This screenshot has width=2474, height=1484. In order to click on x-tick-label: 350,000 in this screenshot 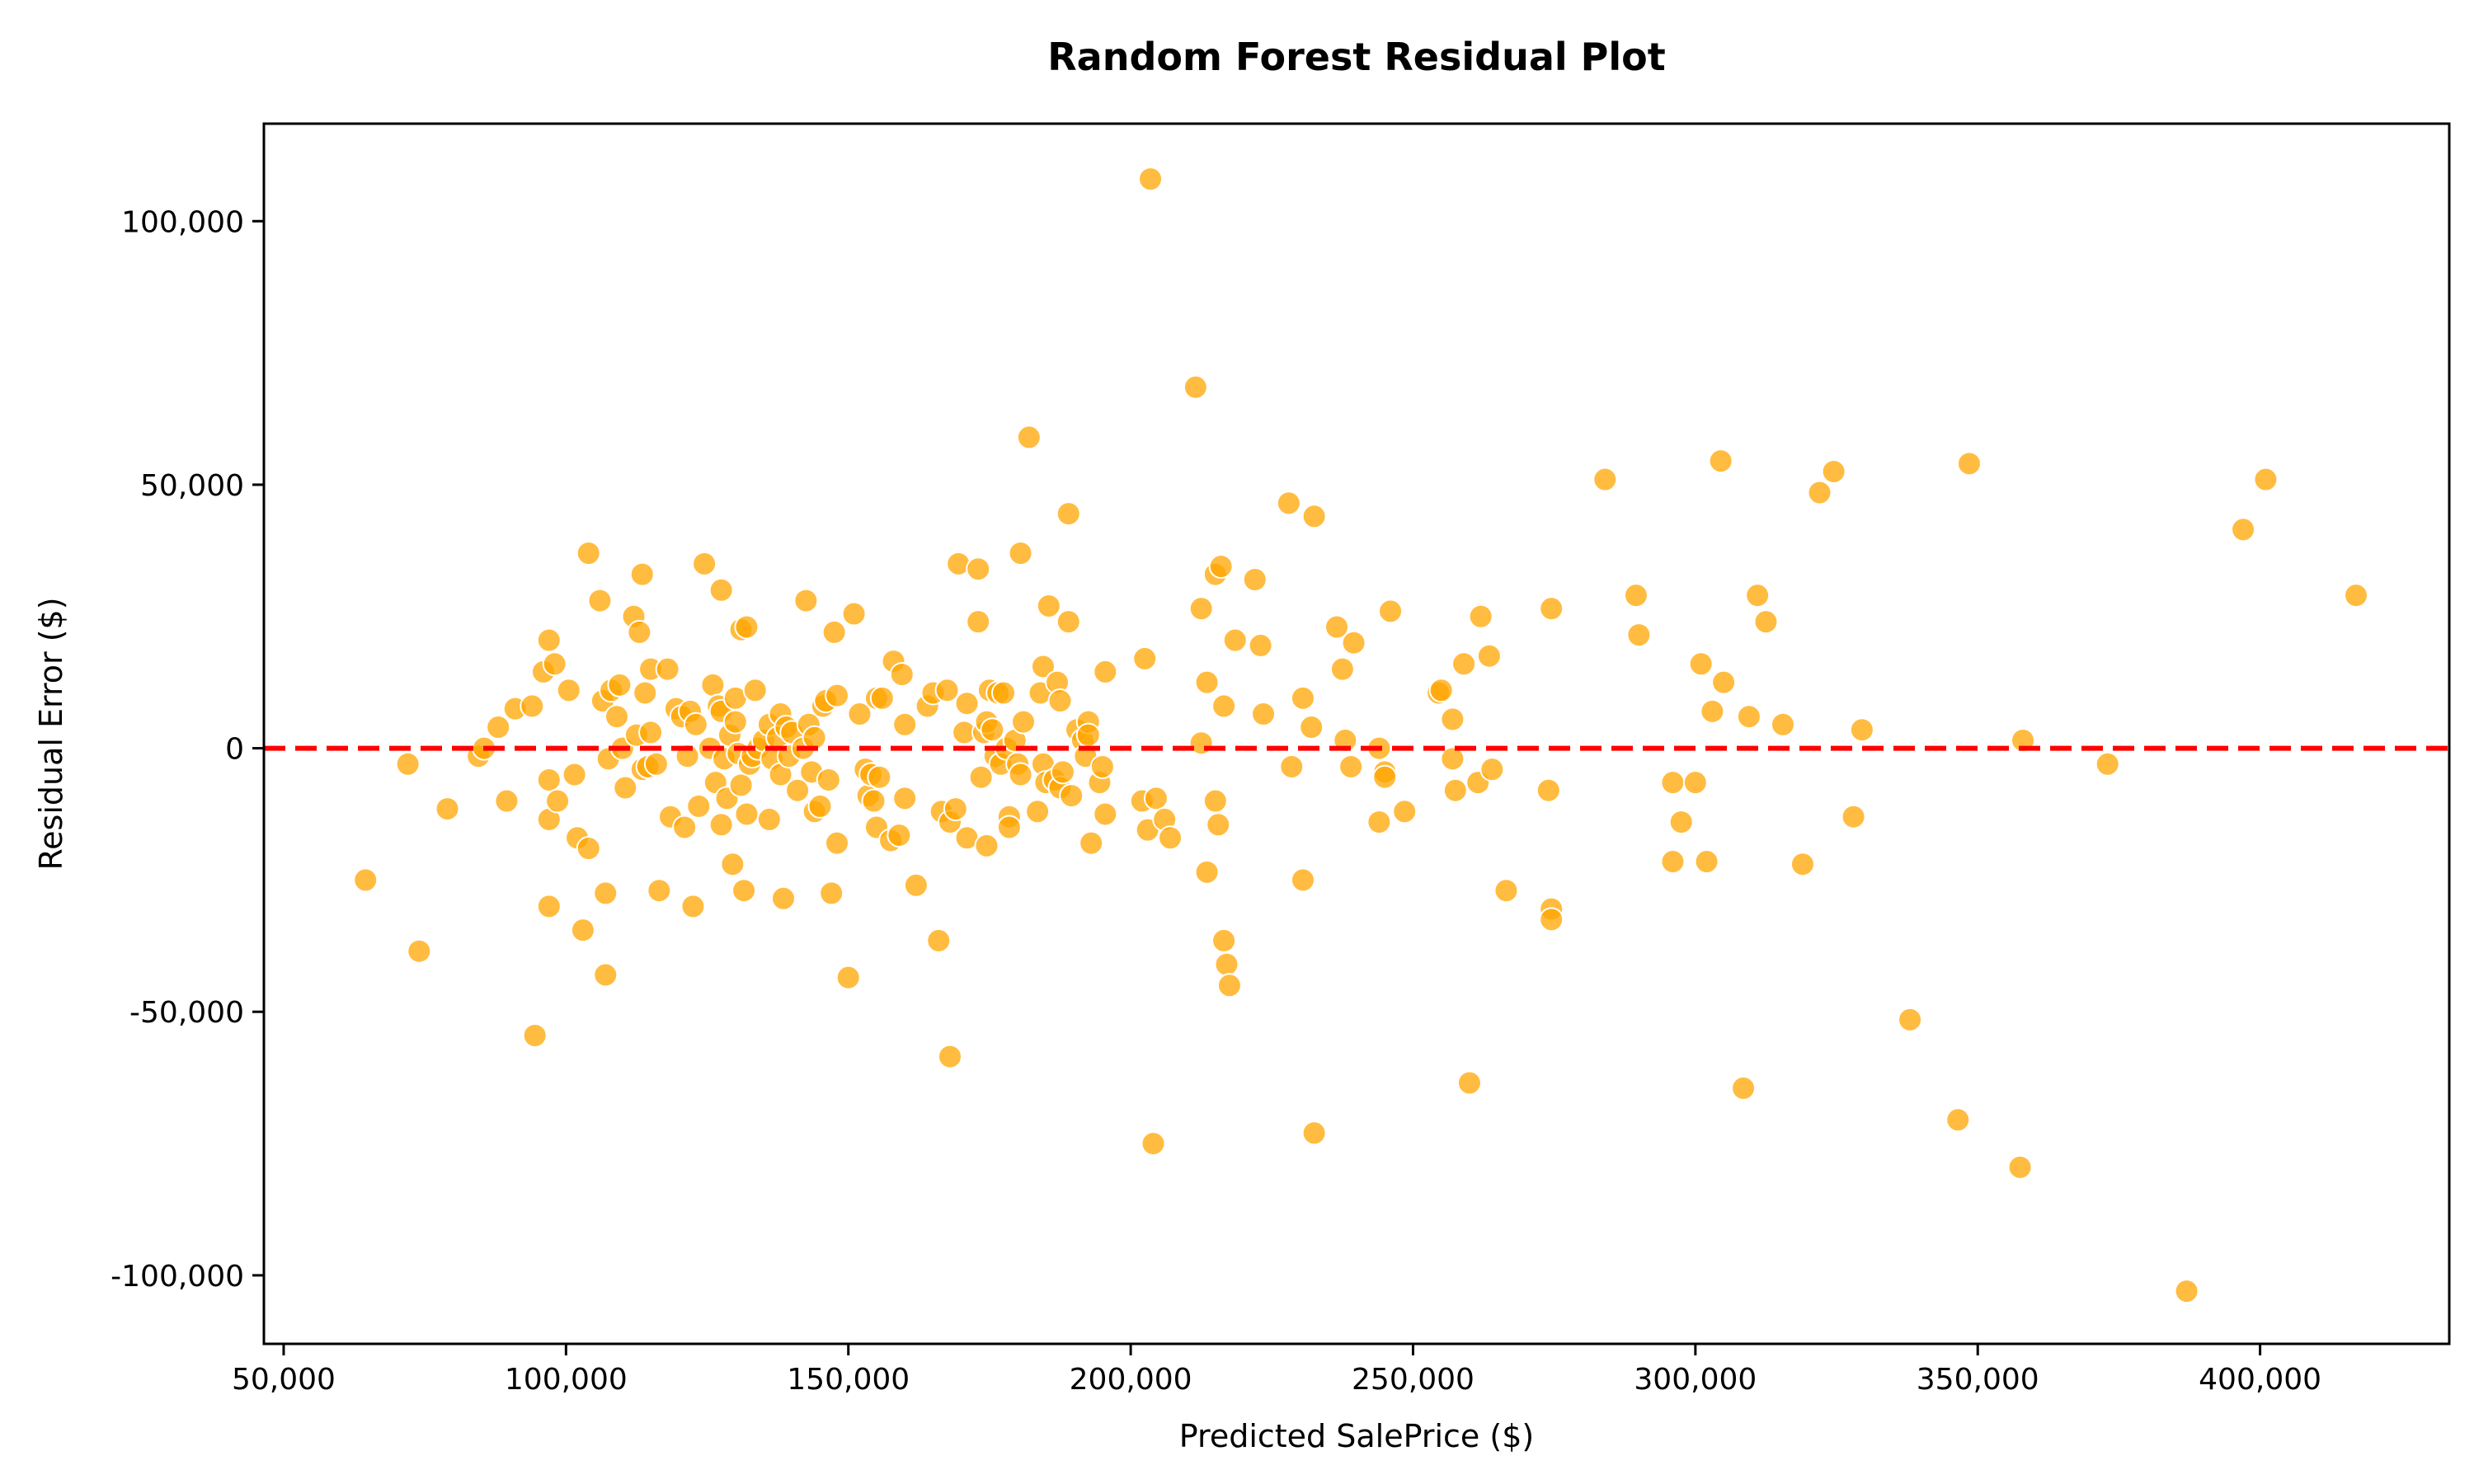, I will do `click(1978, 1380)`.